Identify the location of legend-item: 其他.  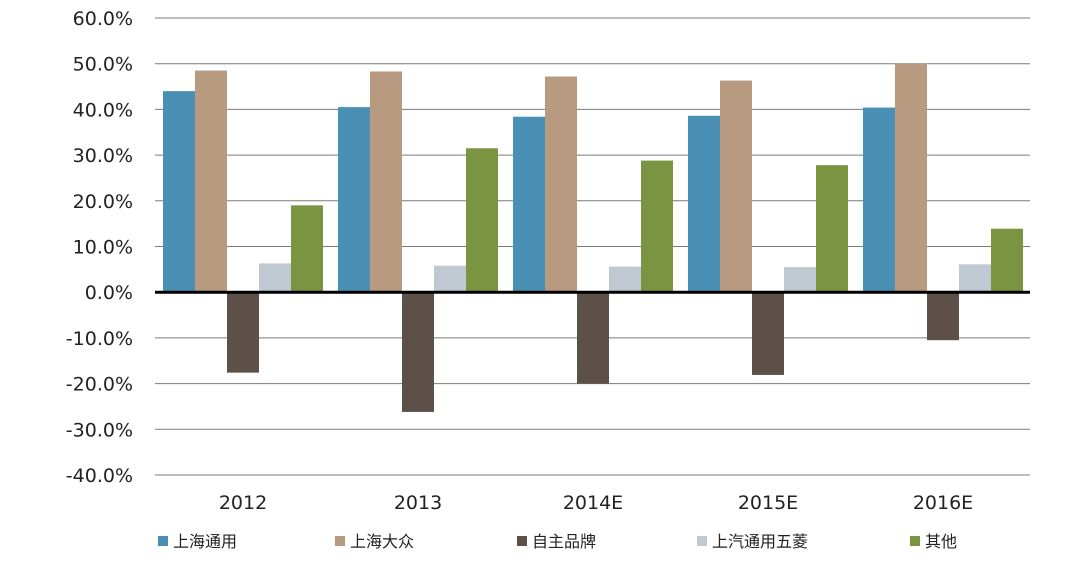
(933, 541).